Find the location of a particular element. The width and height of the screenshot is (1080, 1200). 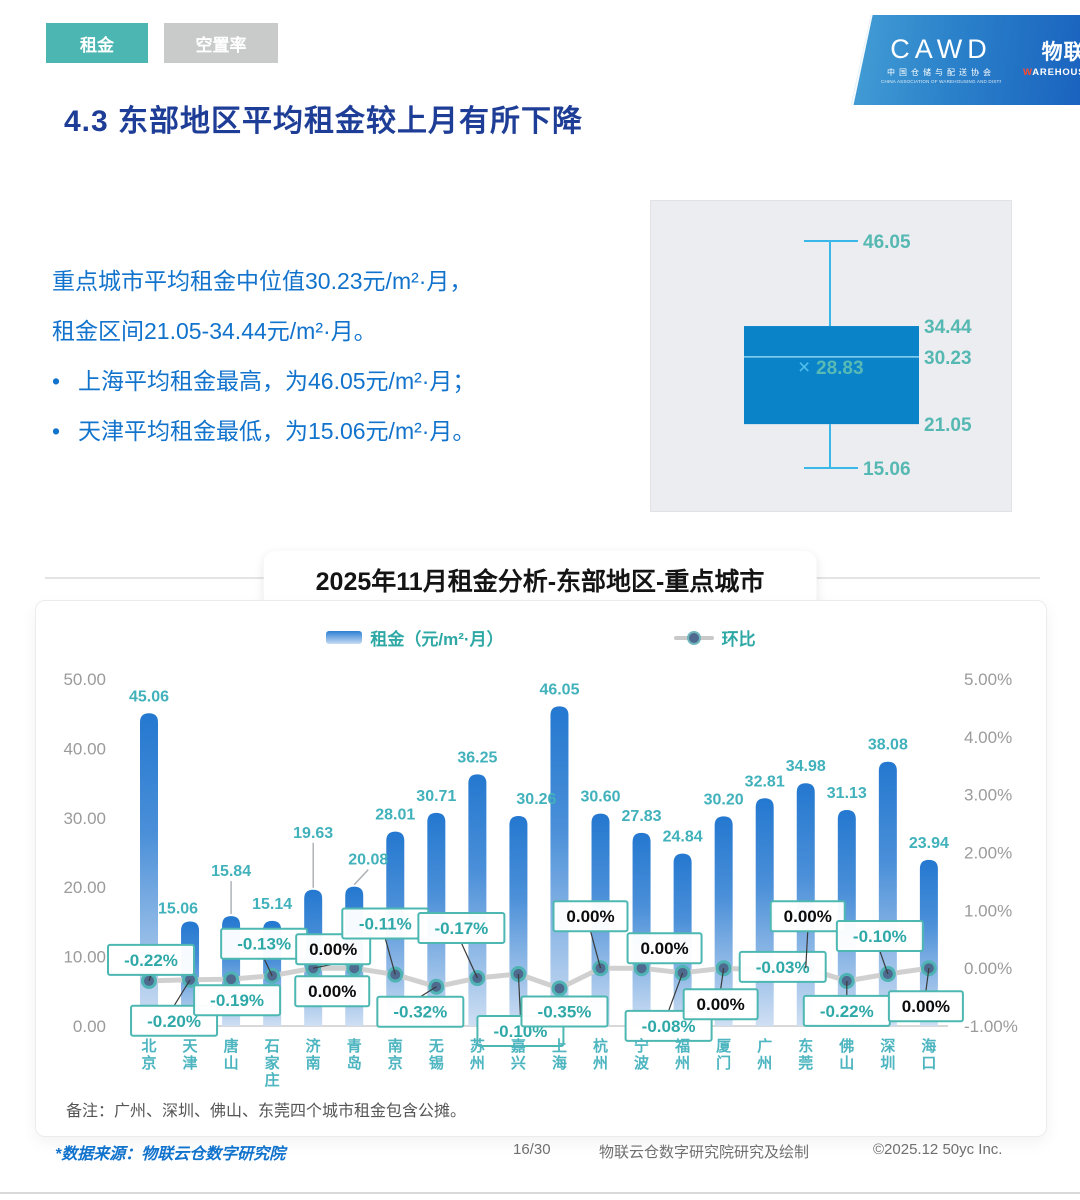

momo-label: -0.22% is located at coordinates (151, 960).